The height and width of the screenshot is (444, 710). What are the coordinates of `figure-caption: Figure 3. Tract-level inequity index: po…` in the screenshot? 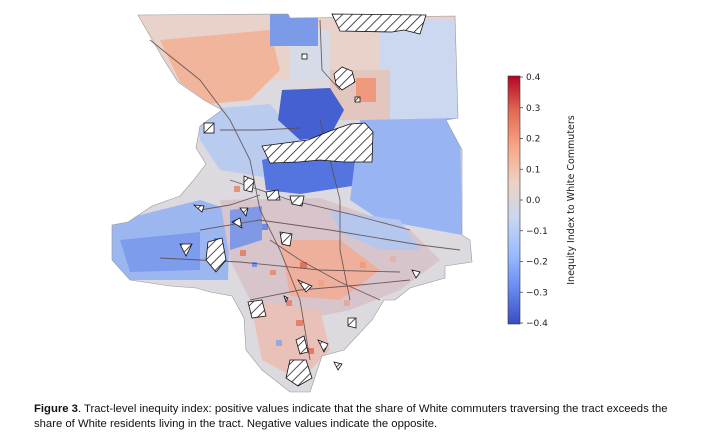 It's located at (354, 417).